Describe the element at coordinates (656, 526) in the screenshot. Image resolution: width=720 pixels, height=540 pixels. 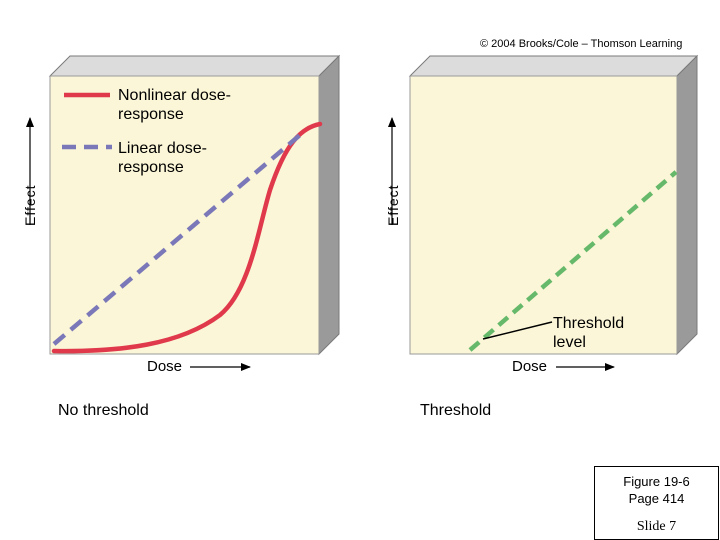
I see `slide-number: Slide 7` at that location.